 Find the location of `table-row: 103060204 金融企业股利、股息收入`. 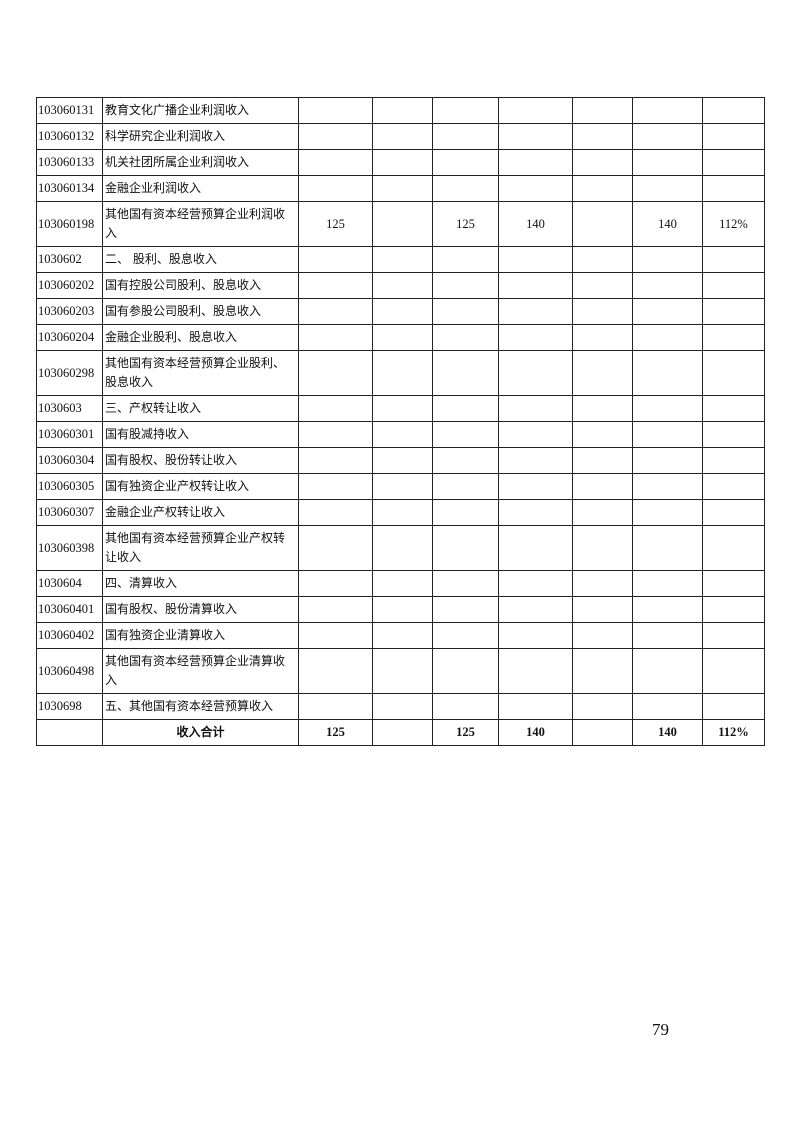

table-row: 103060204 金融企业股利、股息收入 is located at coordinates (400, 337).